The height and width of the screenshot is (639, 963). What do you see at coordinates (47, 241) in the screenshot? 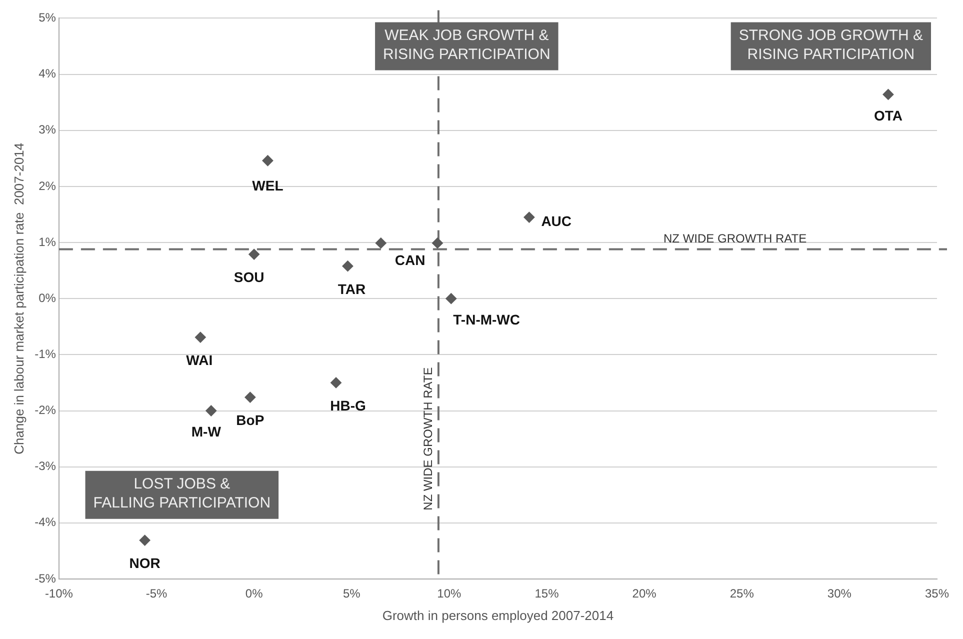
I see `y-tick-label: 1%` at bounding box center [47, 241].